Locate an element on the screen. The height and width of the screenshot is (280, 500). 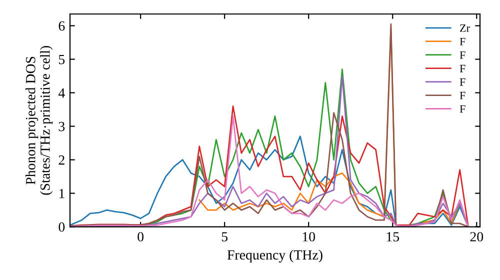
x-tick-label: 0 is located at coordinates (141, 237).